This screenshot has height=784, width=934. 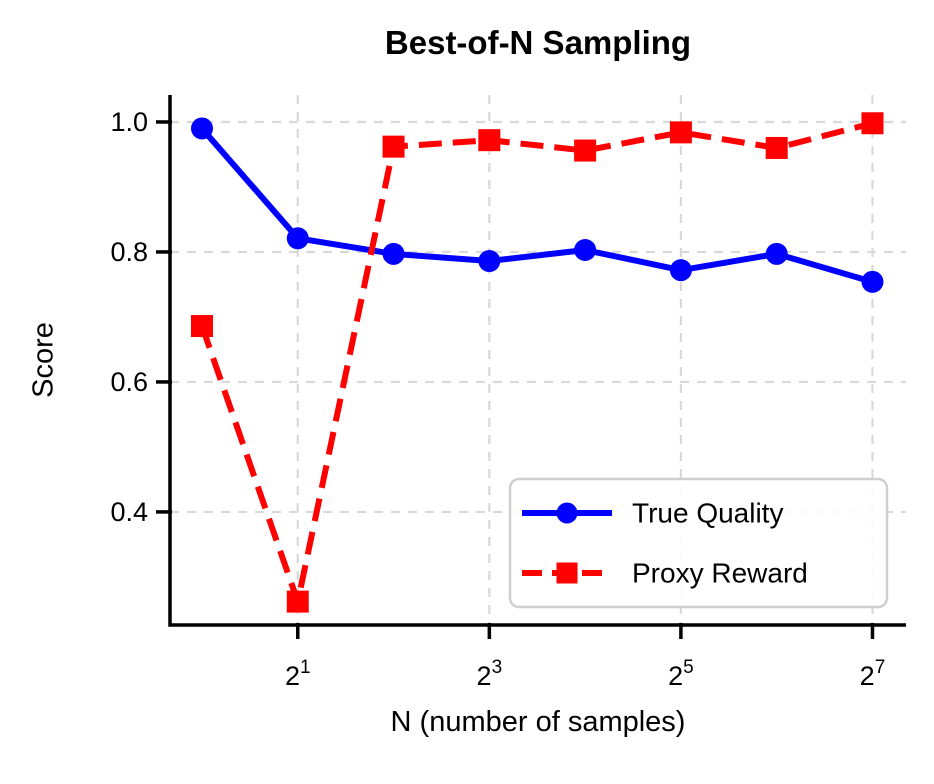 What do you see at coordinates (720, 573) in the screenshot?
I see `legend-label: Proxy Reward` at bounding box center [720, 573].